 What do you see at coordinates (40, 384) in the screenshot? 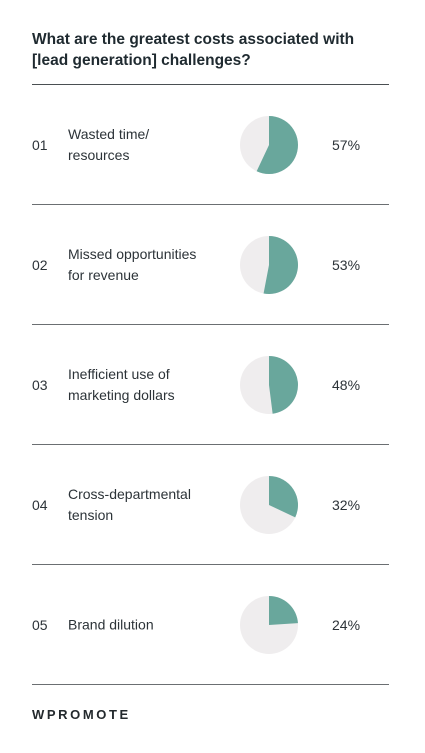
I see `row-number: 03` at bounding box center [40, 384].